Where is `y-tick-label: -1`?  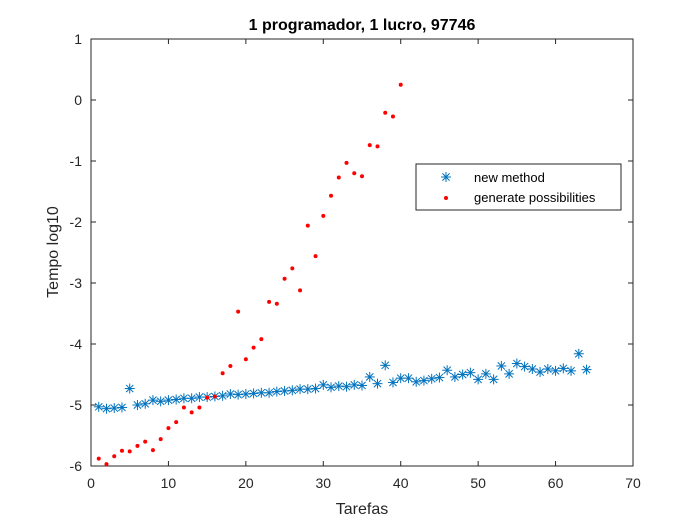
y-tick-label: -1 is located at coordinates (76, 161).